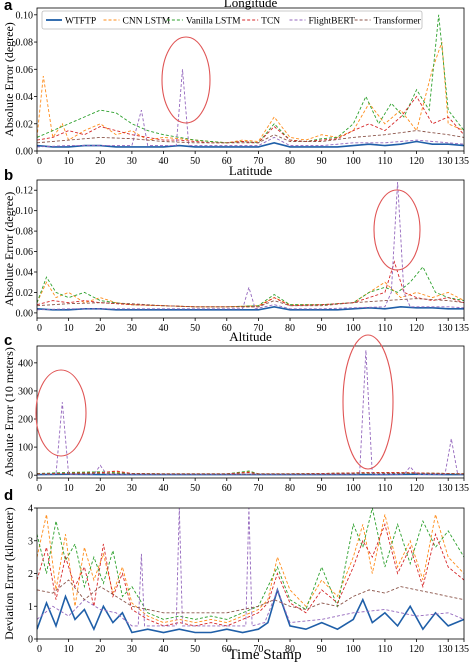 This screenshot has height=663, width=474. What do you see at coordinates (195, 328) in the screenshot?
I see `x-tick-label: 50` at bounding box center [195, 328].